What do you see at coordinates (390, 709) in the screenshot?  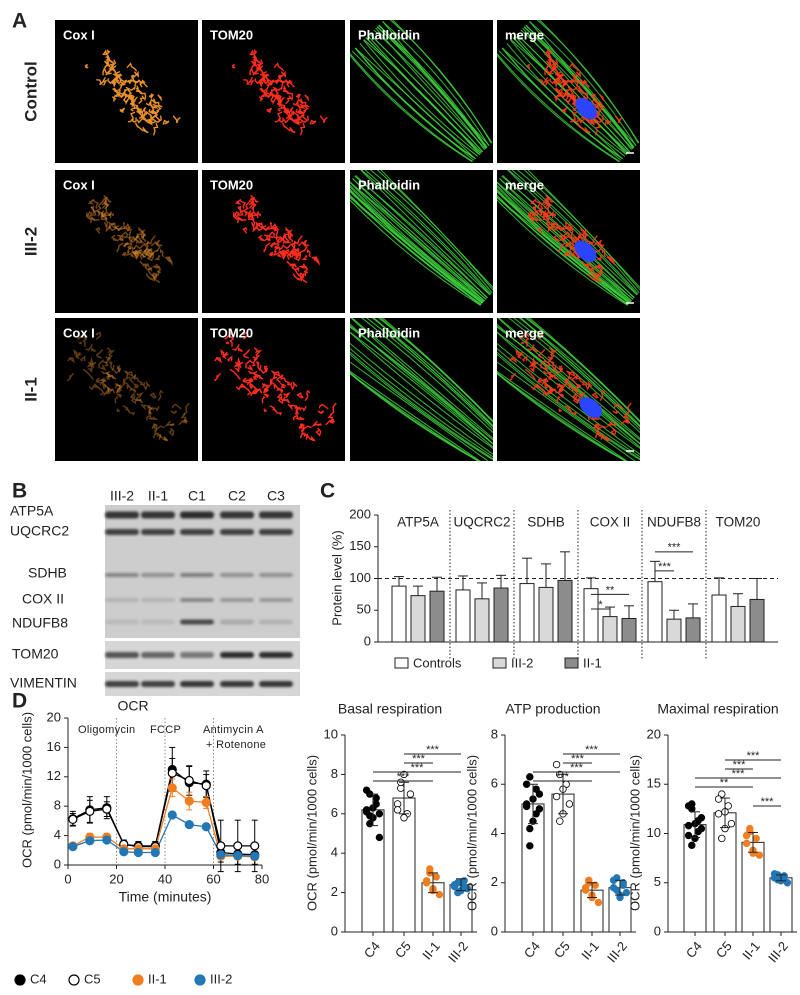 I see `chart-title: Basal respiration` at bounding box center [390, 709].